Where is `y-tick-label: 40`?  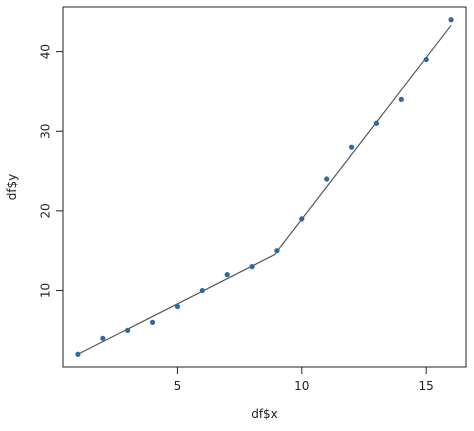
y-tick-label: 40 is located at coordinates (46, 51).